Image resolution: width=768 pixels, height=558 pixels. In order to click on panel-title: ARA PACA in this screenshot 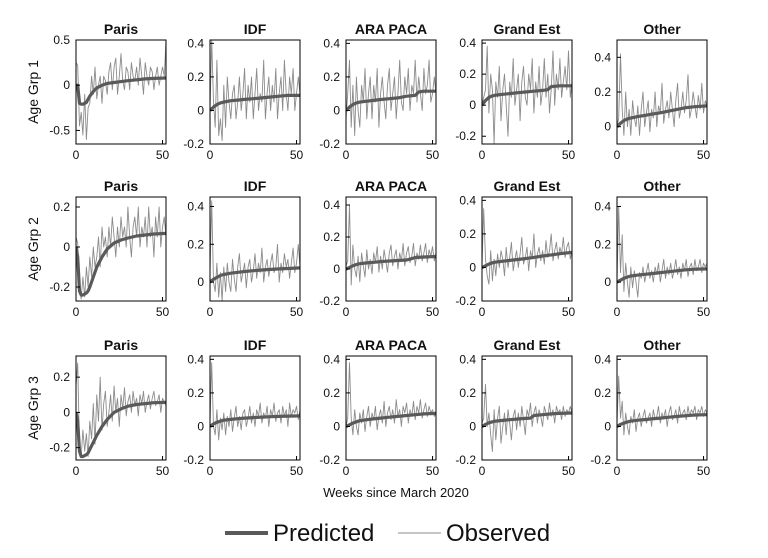, I will do `click(391, 345)`.